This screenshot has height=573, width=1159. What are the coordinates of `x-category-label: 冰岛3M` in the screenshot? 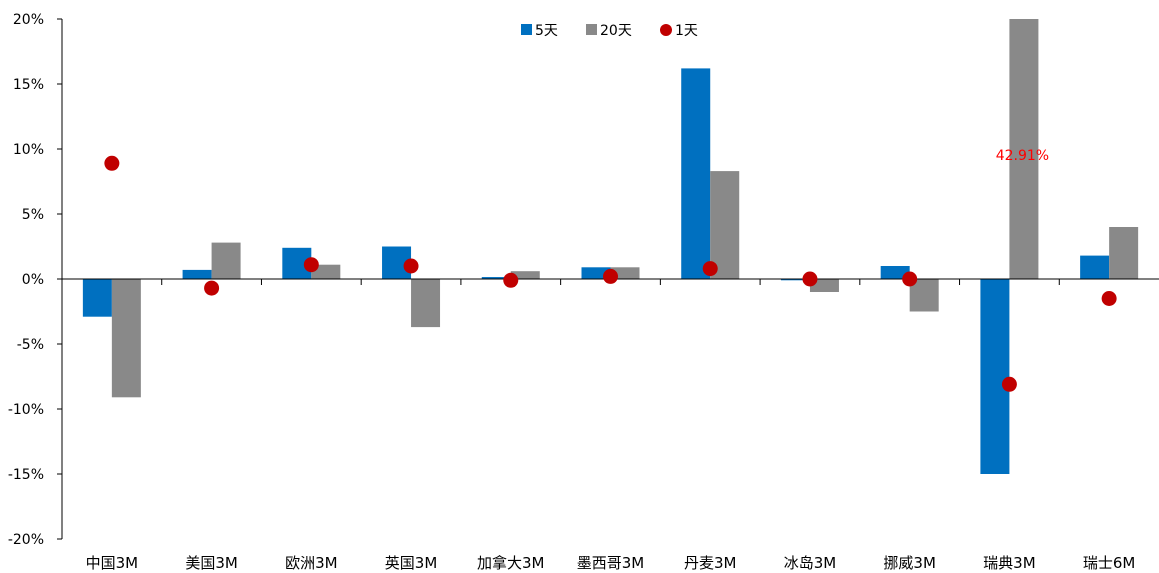 It's located at (810, 563).